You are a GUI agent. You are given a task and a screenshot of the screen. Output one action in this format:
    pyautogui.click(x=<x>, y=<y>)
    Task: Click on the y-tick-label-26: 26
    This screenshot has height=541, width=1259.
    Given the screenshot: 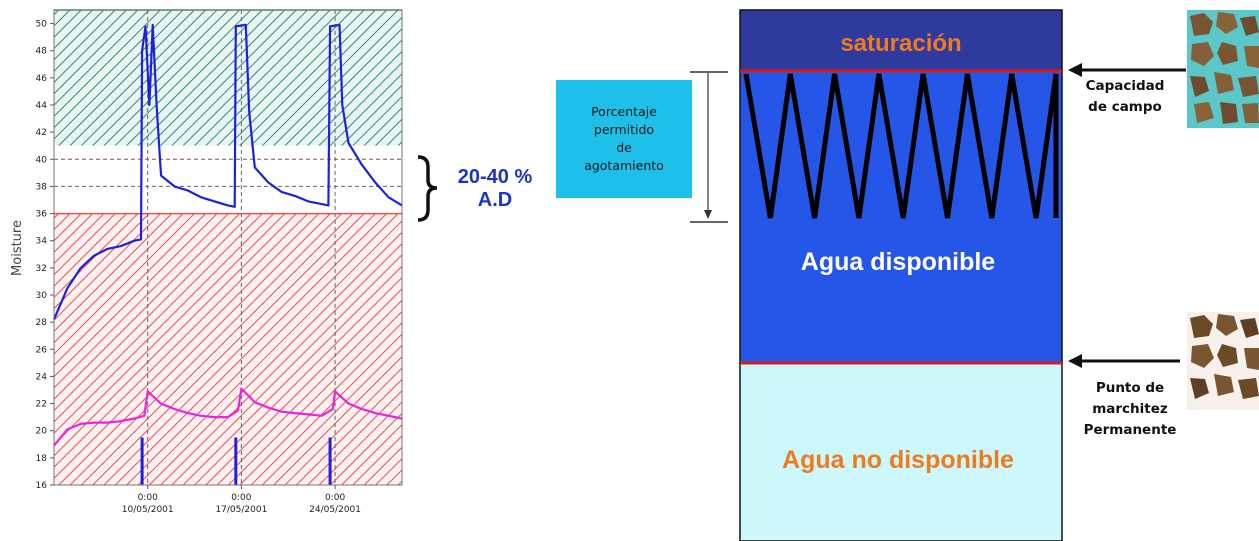 What is the action you would take?
    pyautogui.click(x=42, y=350)
    